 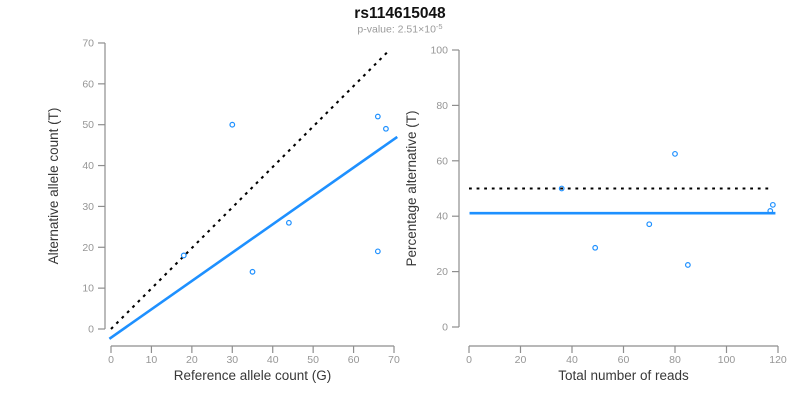 I want to click on x-tick-label: 10, so click(x=152, y=360).